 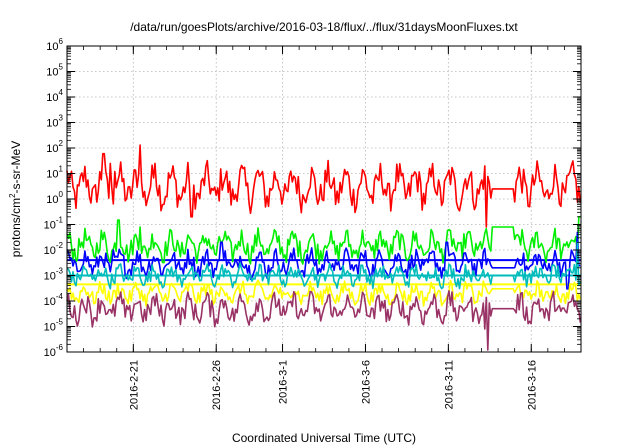 I want to click on y-tick-label: 10⁶, so click(x=54, y=45).